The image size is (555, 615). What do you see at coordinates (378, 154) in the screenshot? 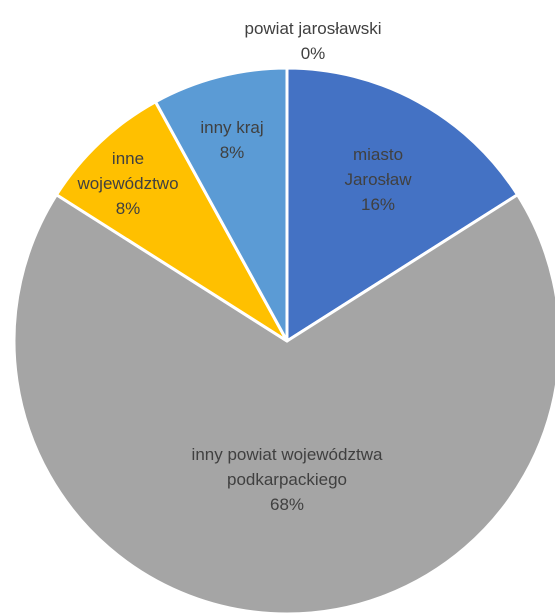
I see `pie-slice-label-line: miasto` at bounding box center [378, 154].